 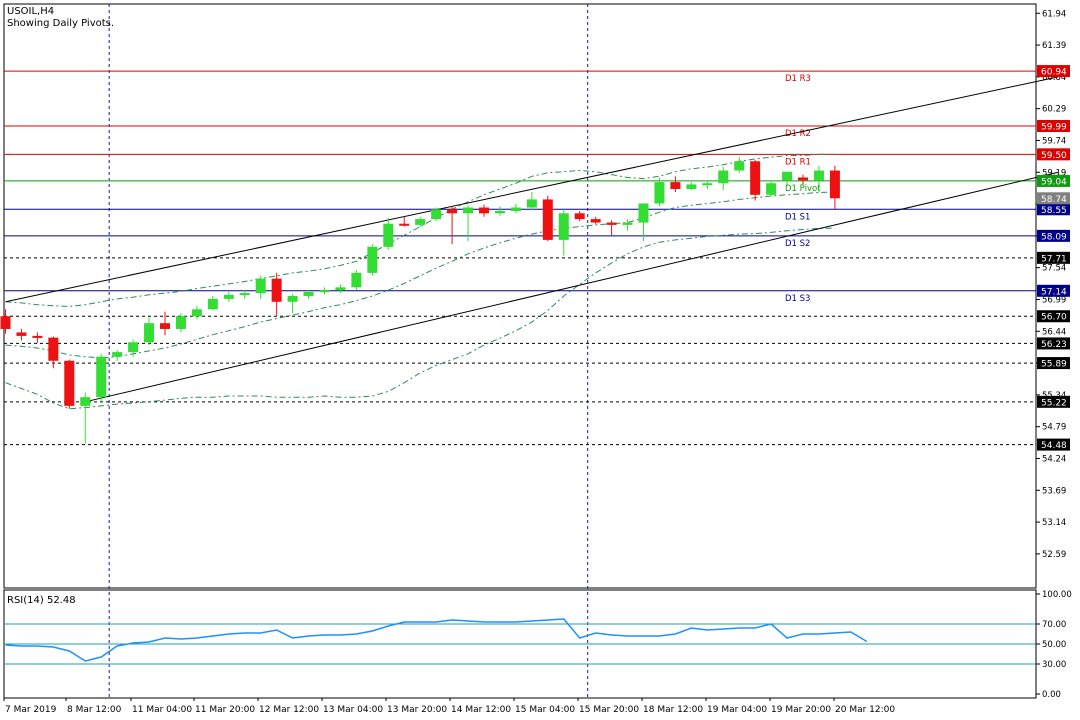 What do you see at coordinates (1054, 182) in the screenshot?
I see `pivot-price-tag: 59.04` at bounding box center [1054, 182].